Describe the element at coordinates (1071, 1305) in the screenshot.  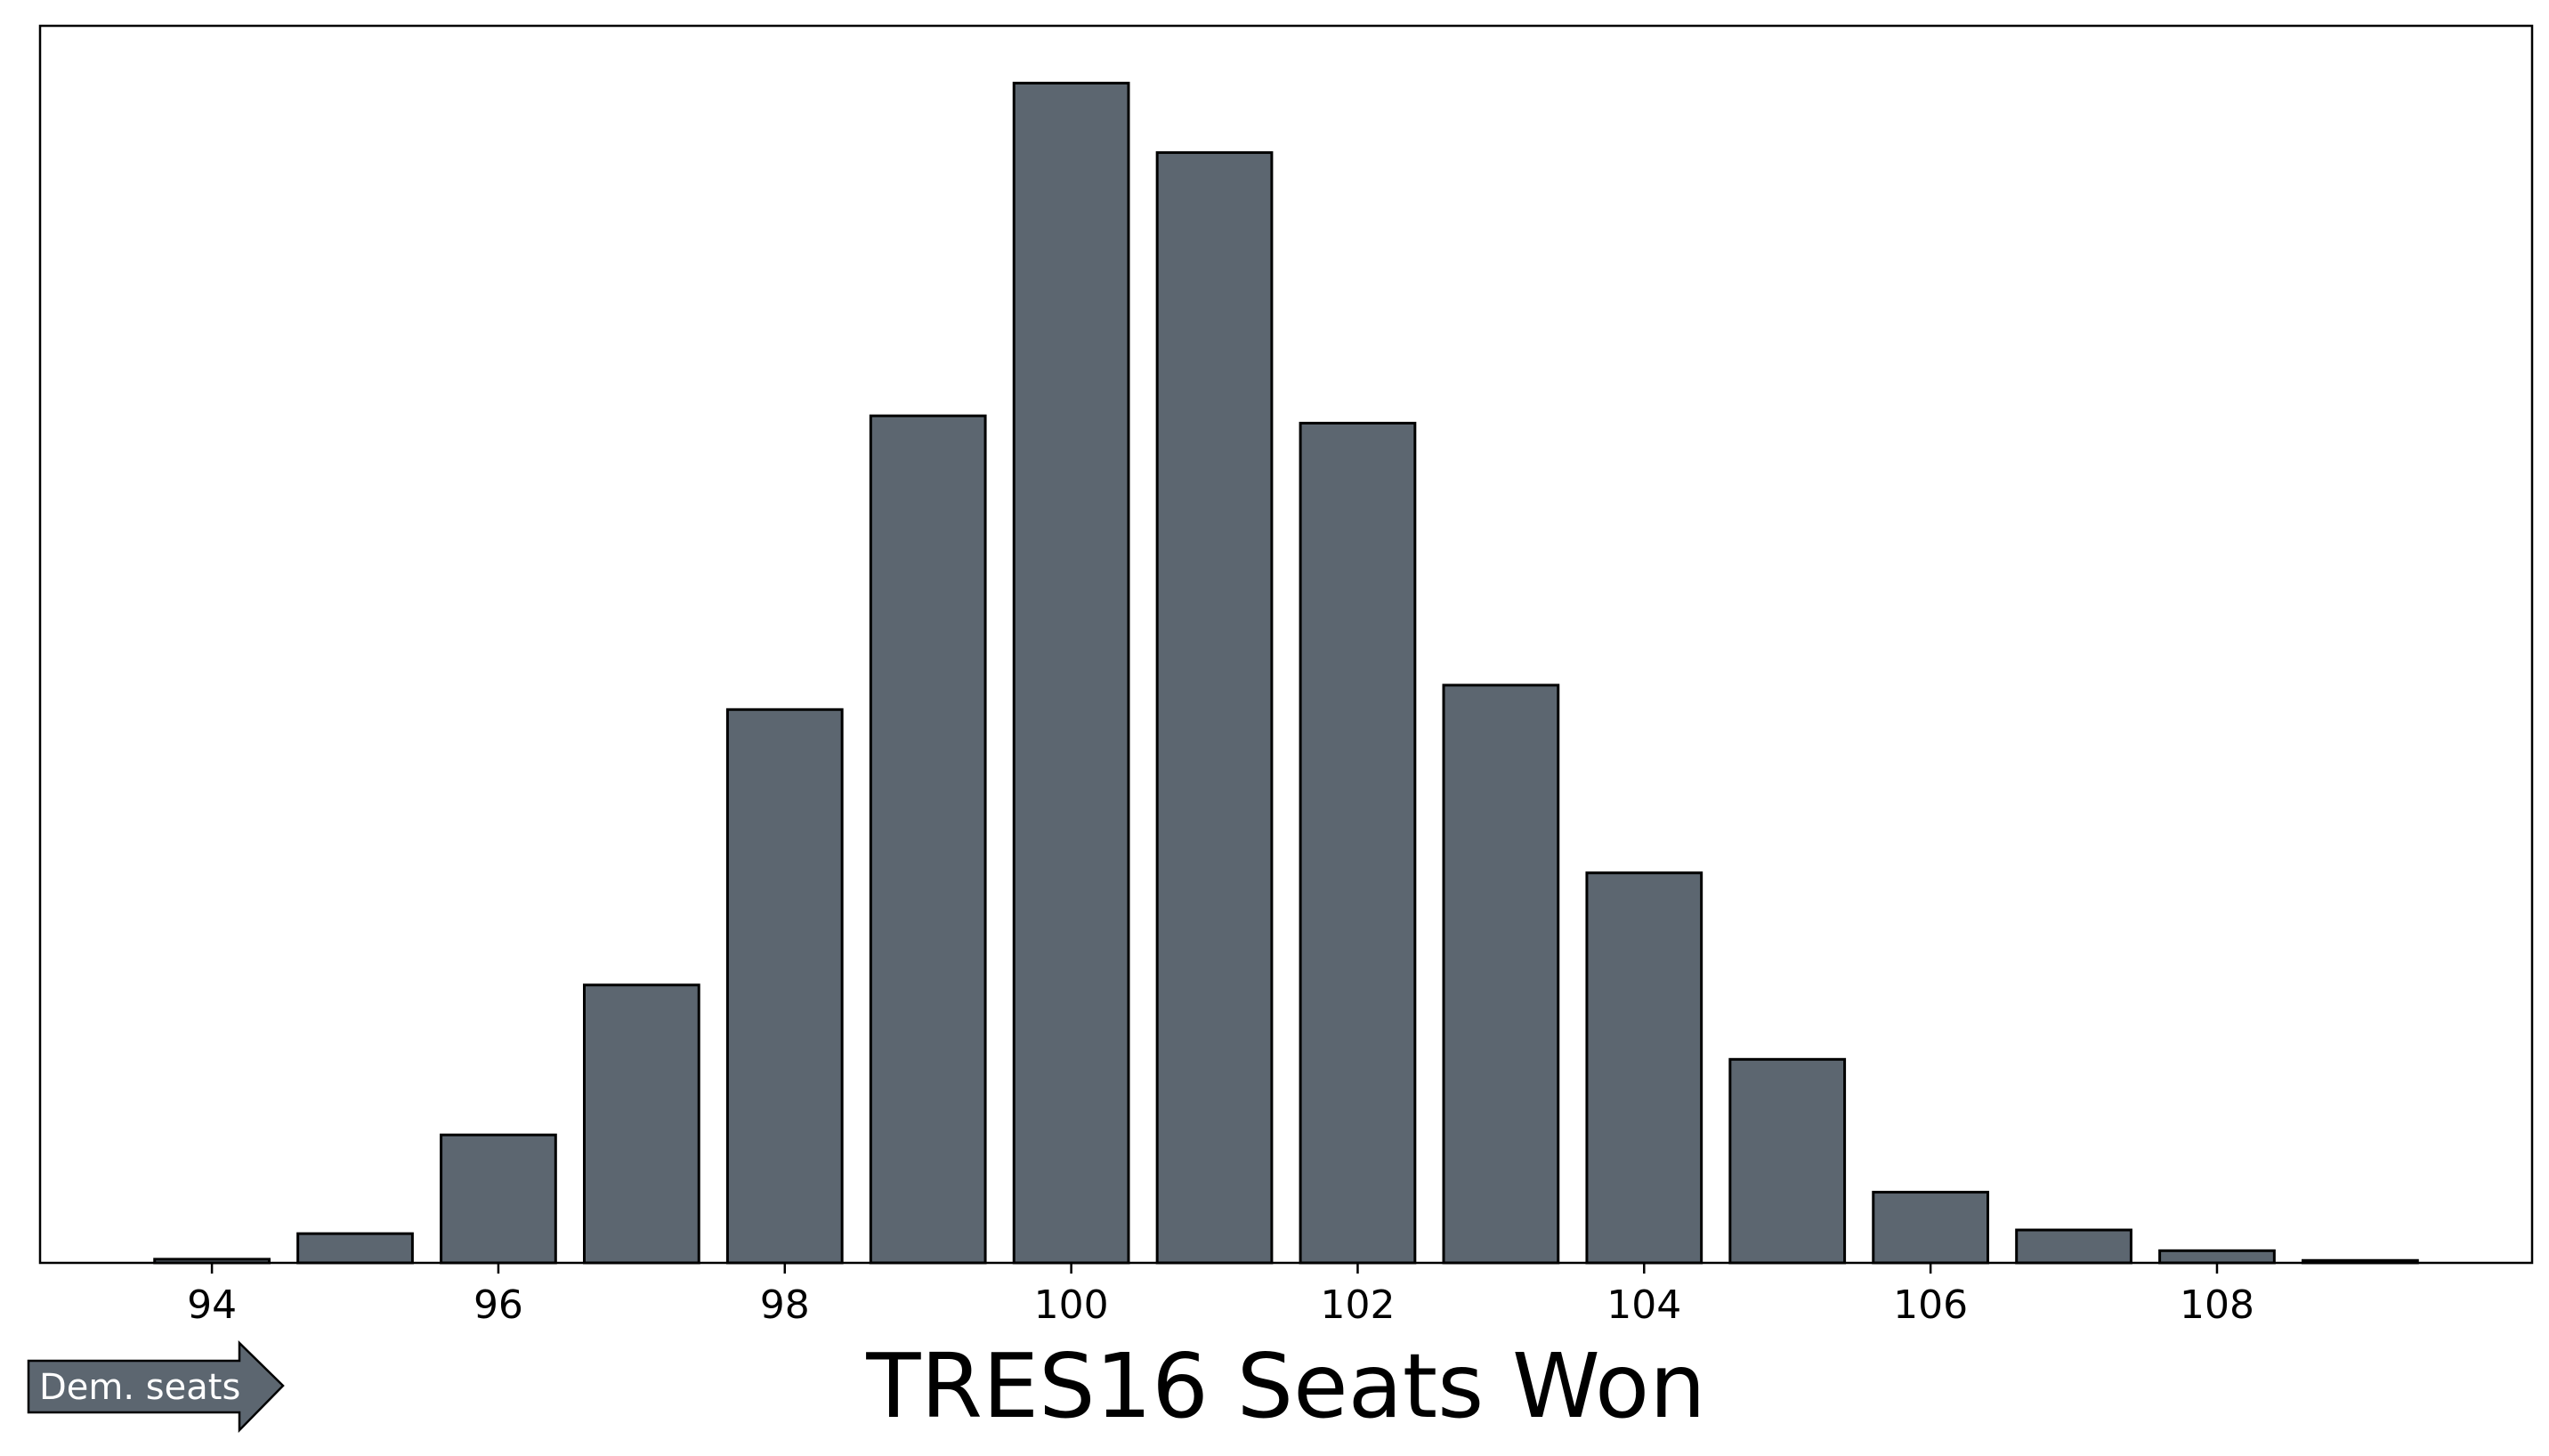
I see `x-tick-label-100: 100` at that location.